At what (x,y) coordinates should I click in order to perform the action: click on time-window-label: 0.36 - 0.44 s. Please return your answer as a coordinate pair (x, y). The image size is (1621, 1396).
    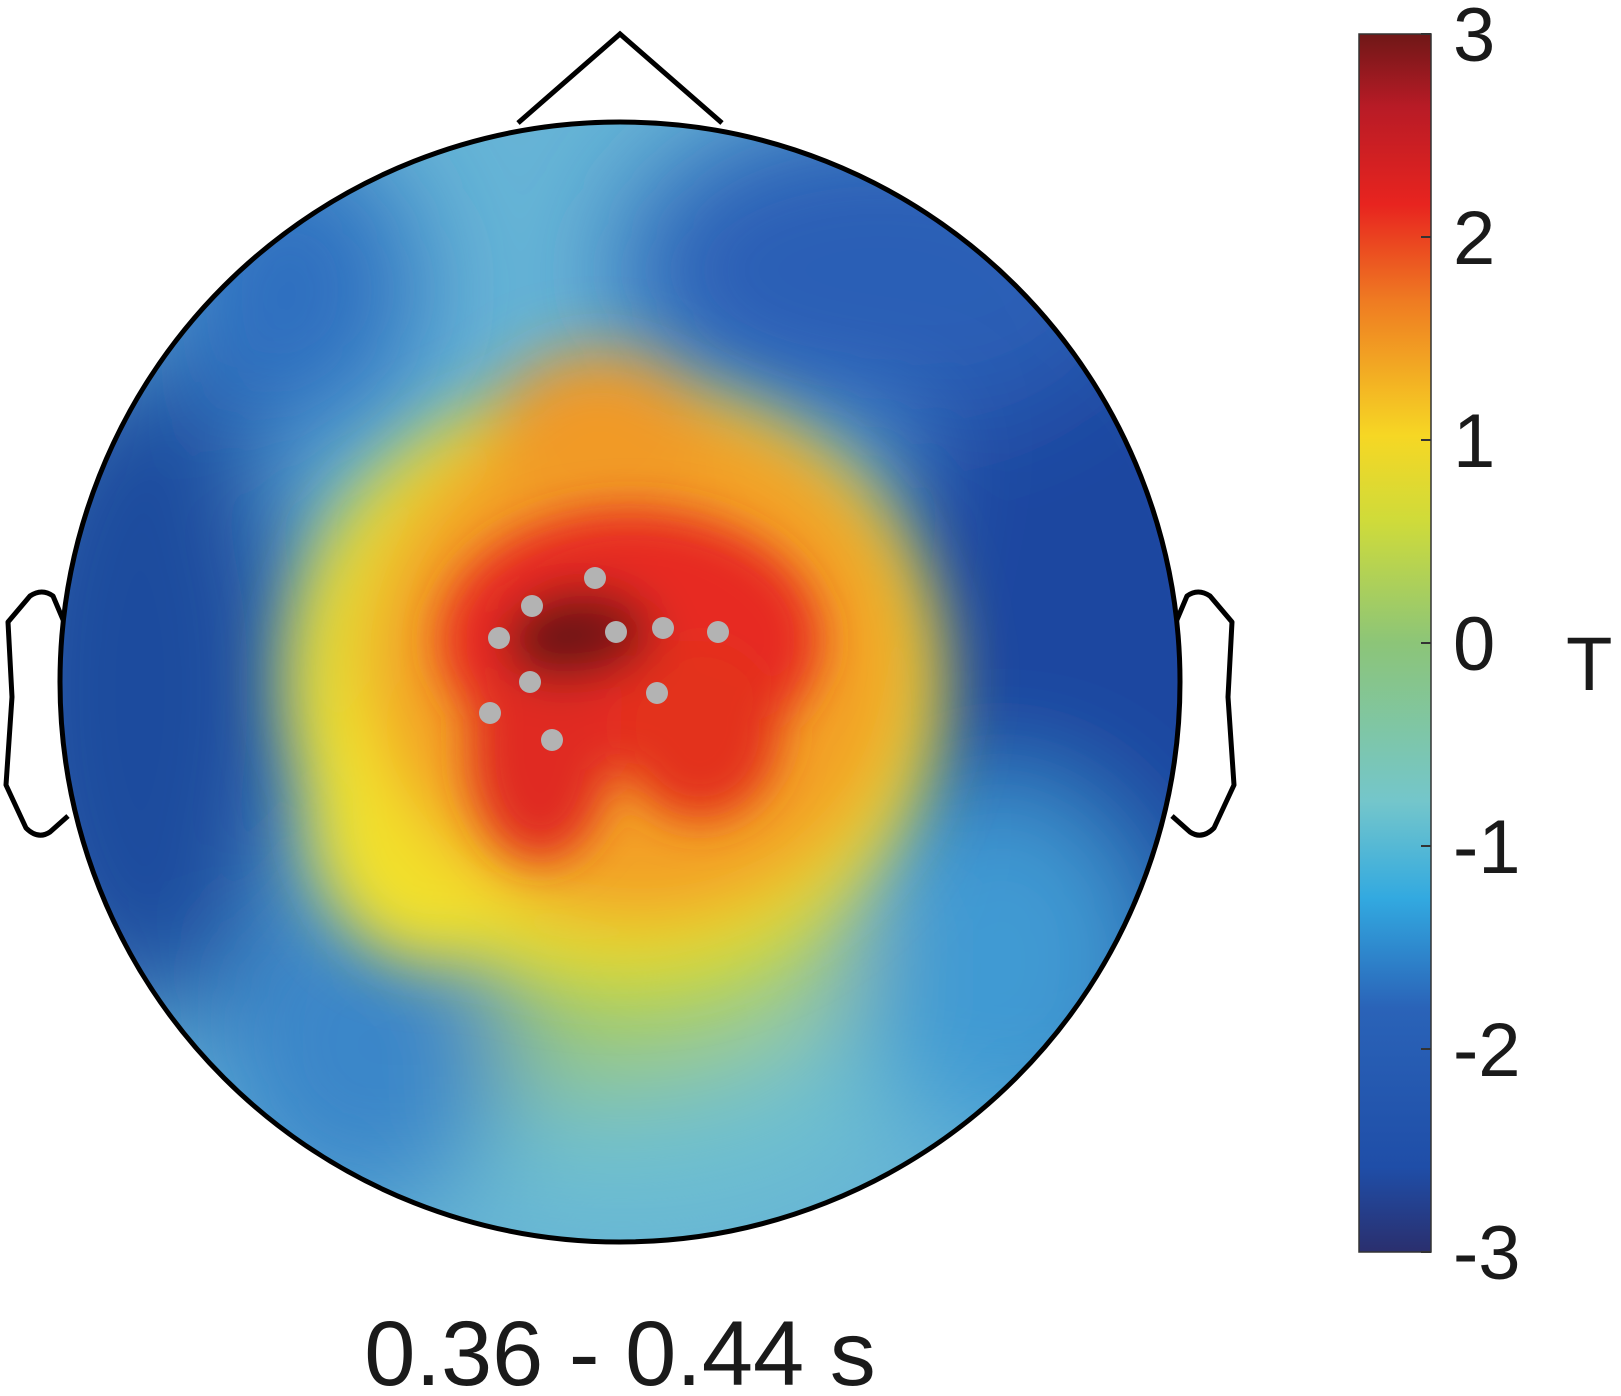
    Looking at the image, I should click on (619, 1349).